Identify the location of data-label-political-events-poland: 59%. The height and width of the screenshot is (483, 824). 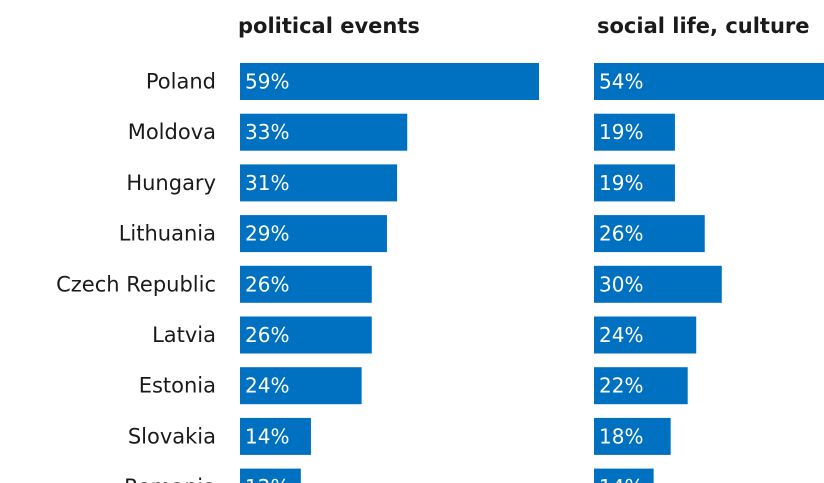
(267, 82).